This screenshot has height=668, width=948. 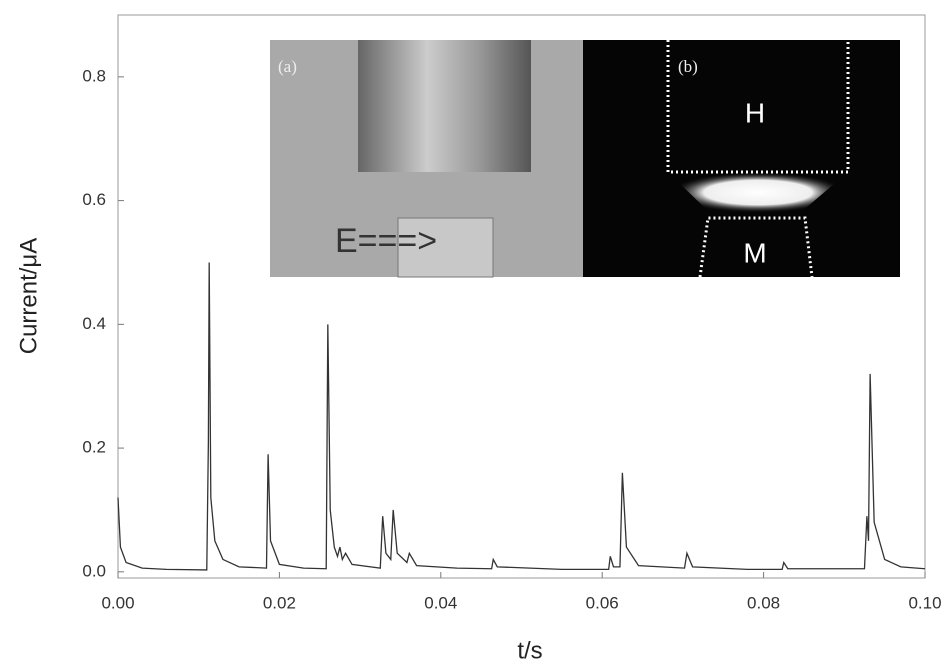 What do you see at coordinates (117, 602) in the screenshot?
I see `x-tick-label: 0.00` at bounding box center [117, 602].